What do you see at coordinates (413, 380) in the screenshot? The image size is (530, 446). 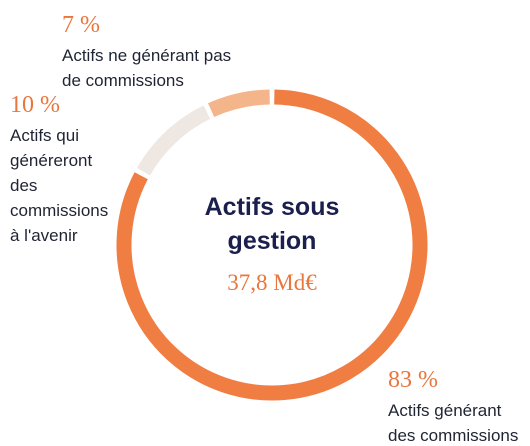 I see `value-label: 83 %` at bounding box center [413, 380].